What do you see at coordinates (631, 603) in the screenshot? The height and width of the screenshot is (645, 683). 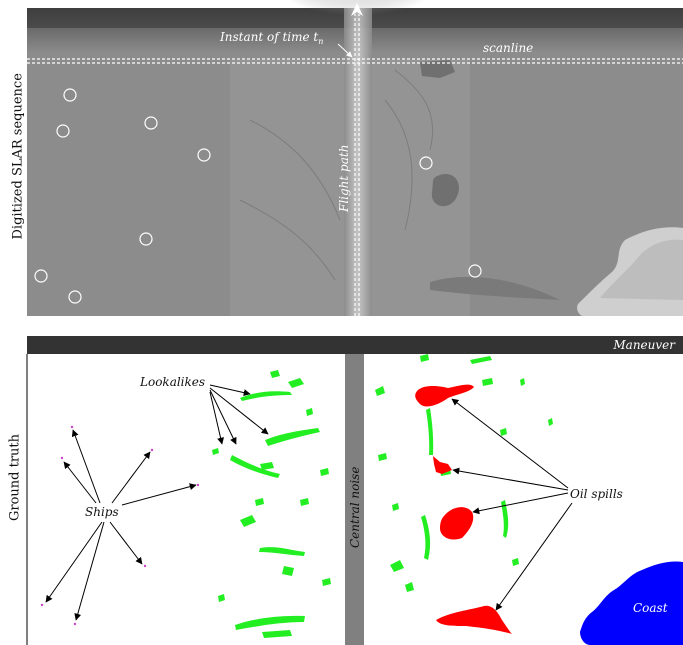 I see `coast-region` at bounding box center [631, 603].